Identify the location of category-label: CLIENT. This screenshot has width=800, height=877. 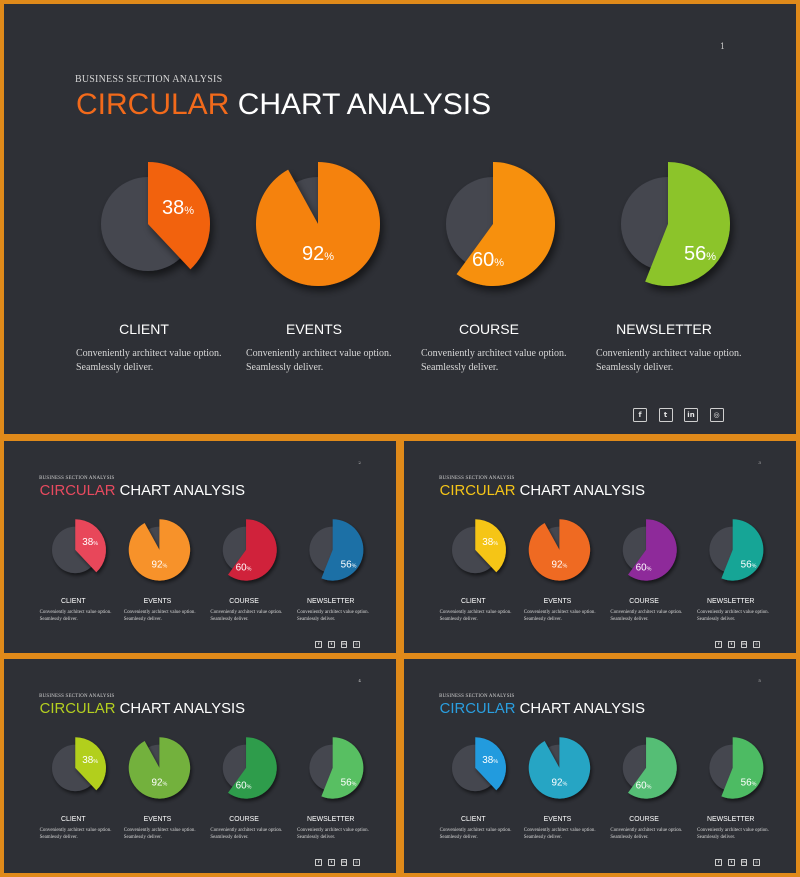
(73, 819).